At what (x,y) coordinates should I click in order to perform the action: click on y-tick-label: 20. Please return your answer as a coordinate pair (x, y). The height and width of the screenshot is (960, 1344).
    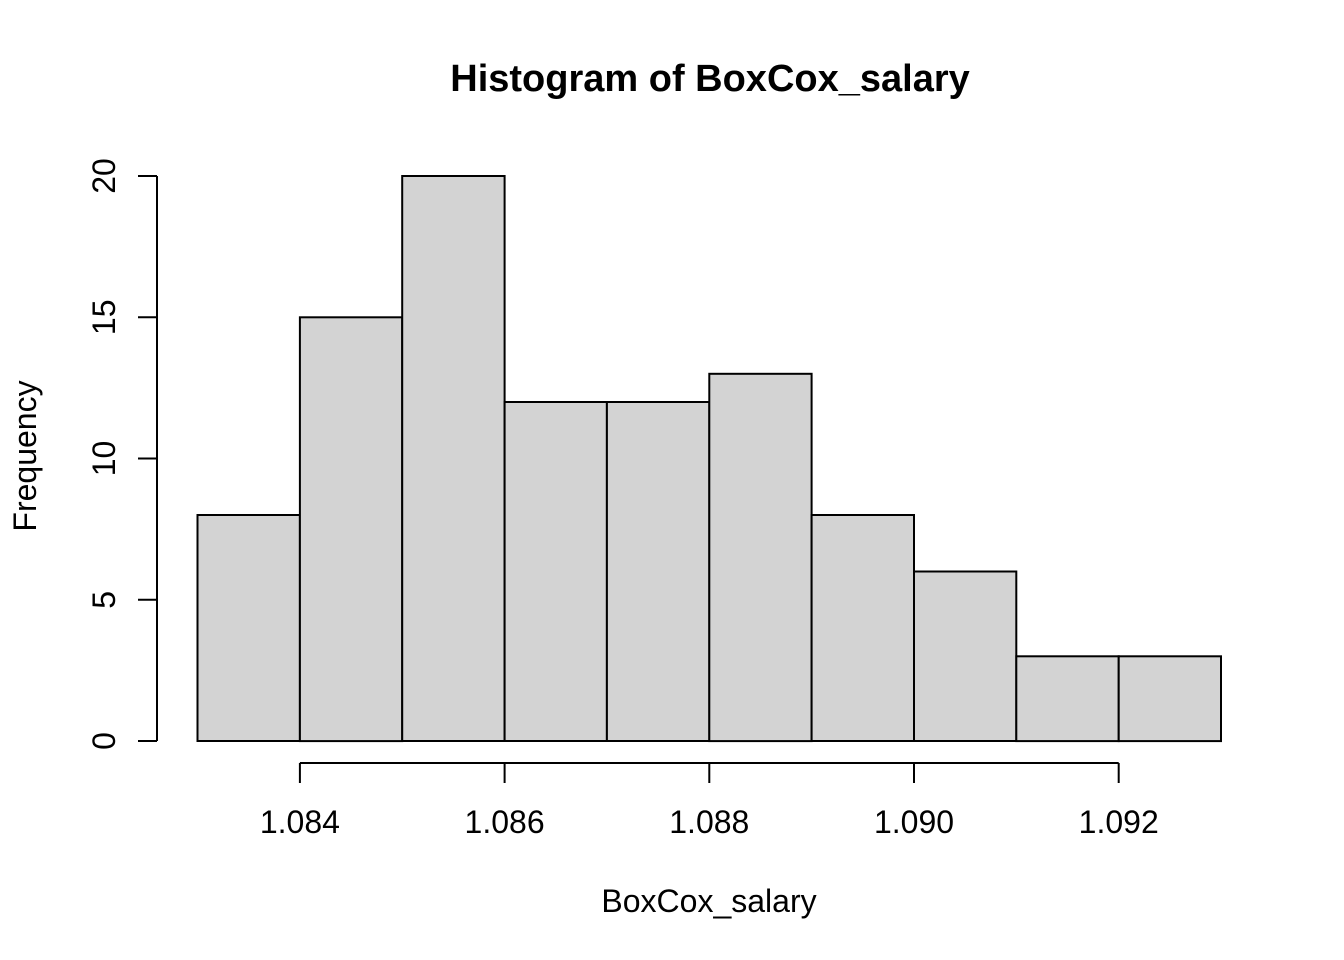
    Looking at the image, I should click on (104, 176).